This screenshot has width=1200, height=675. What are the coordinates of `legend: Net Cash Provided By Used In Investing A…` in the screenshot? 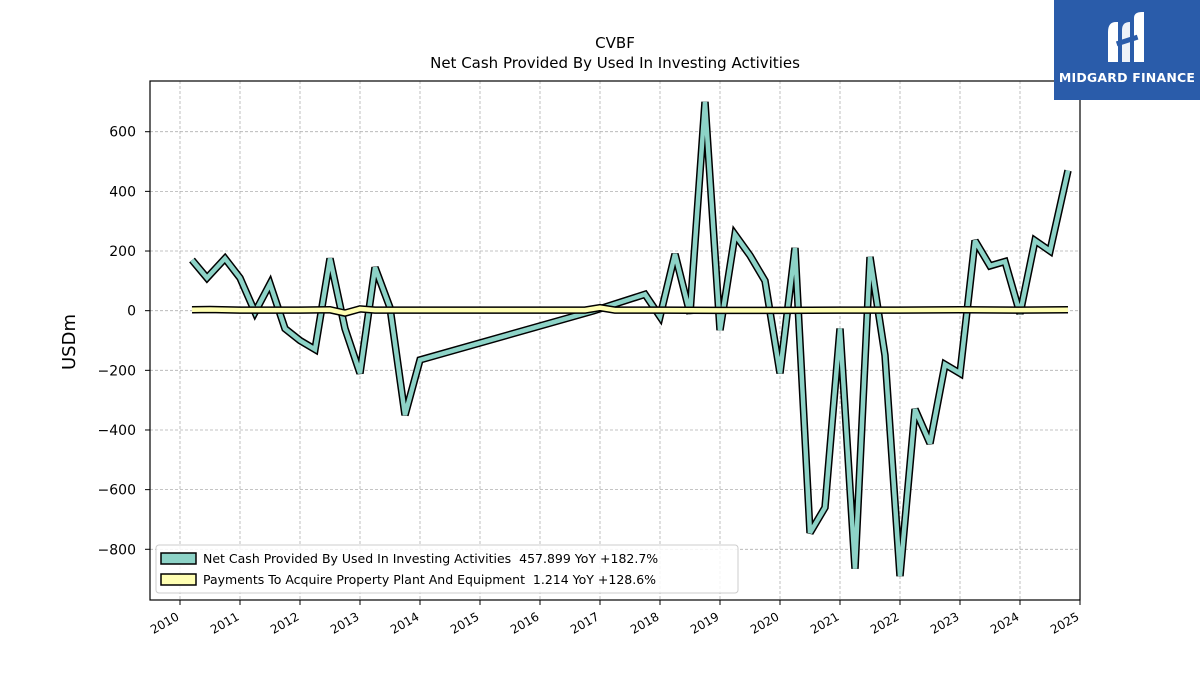 It's located at (447, 569).